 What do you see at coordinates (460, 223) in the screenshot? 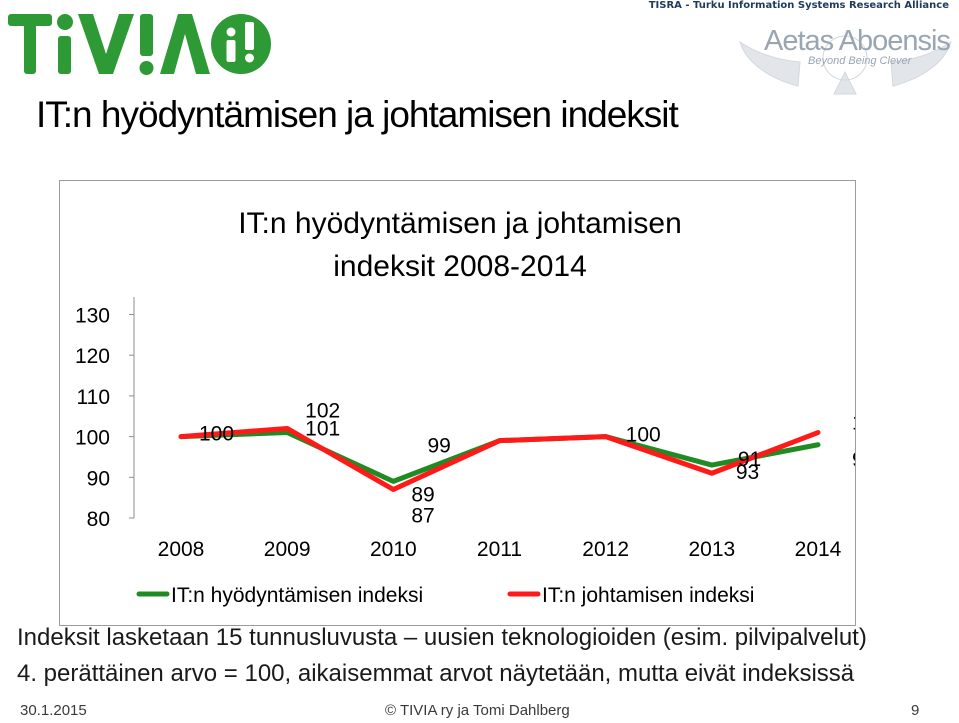
I see `chart-title-line: IT:n hyödyntämisen ja johtamisen` at bounding box center [460, 223].